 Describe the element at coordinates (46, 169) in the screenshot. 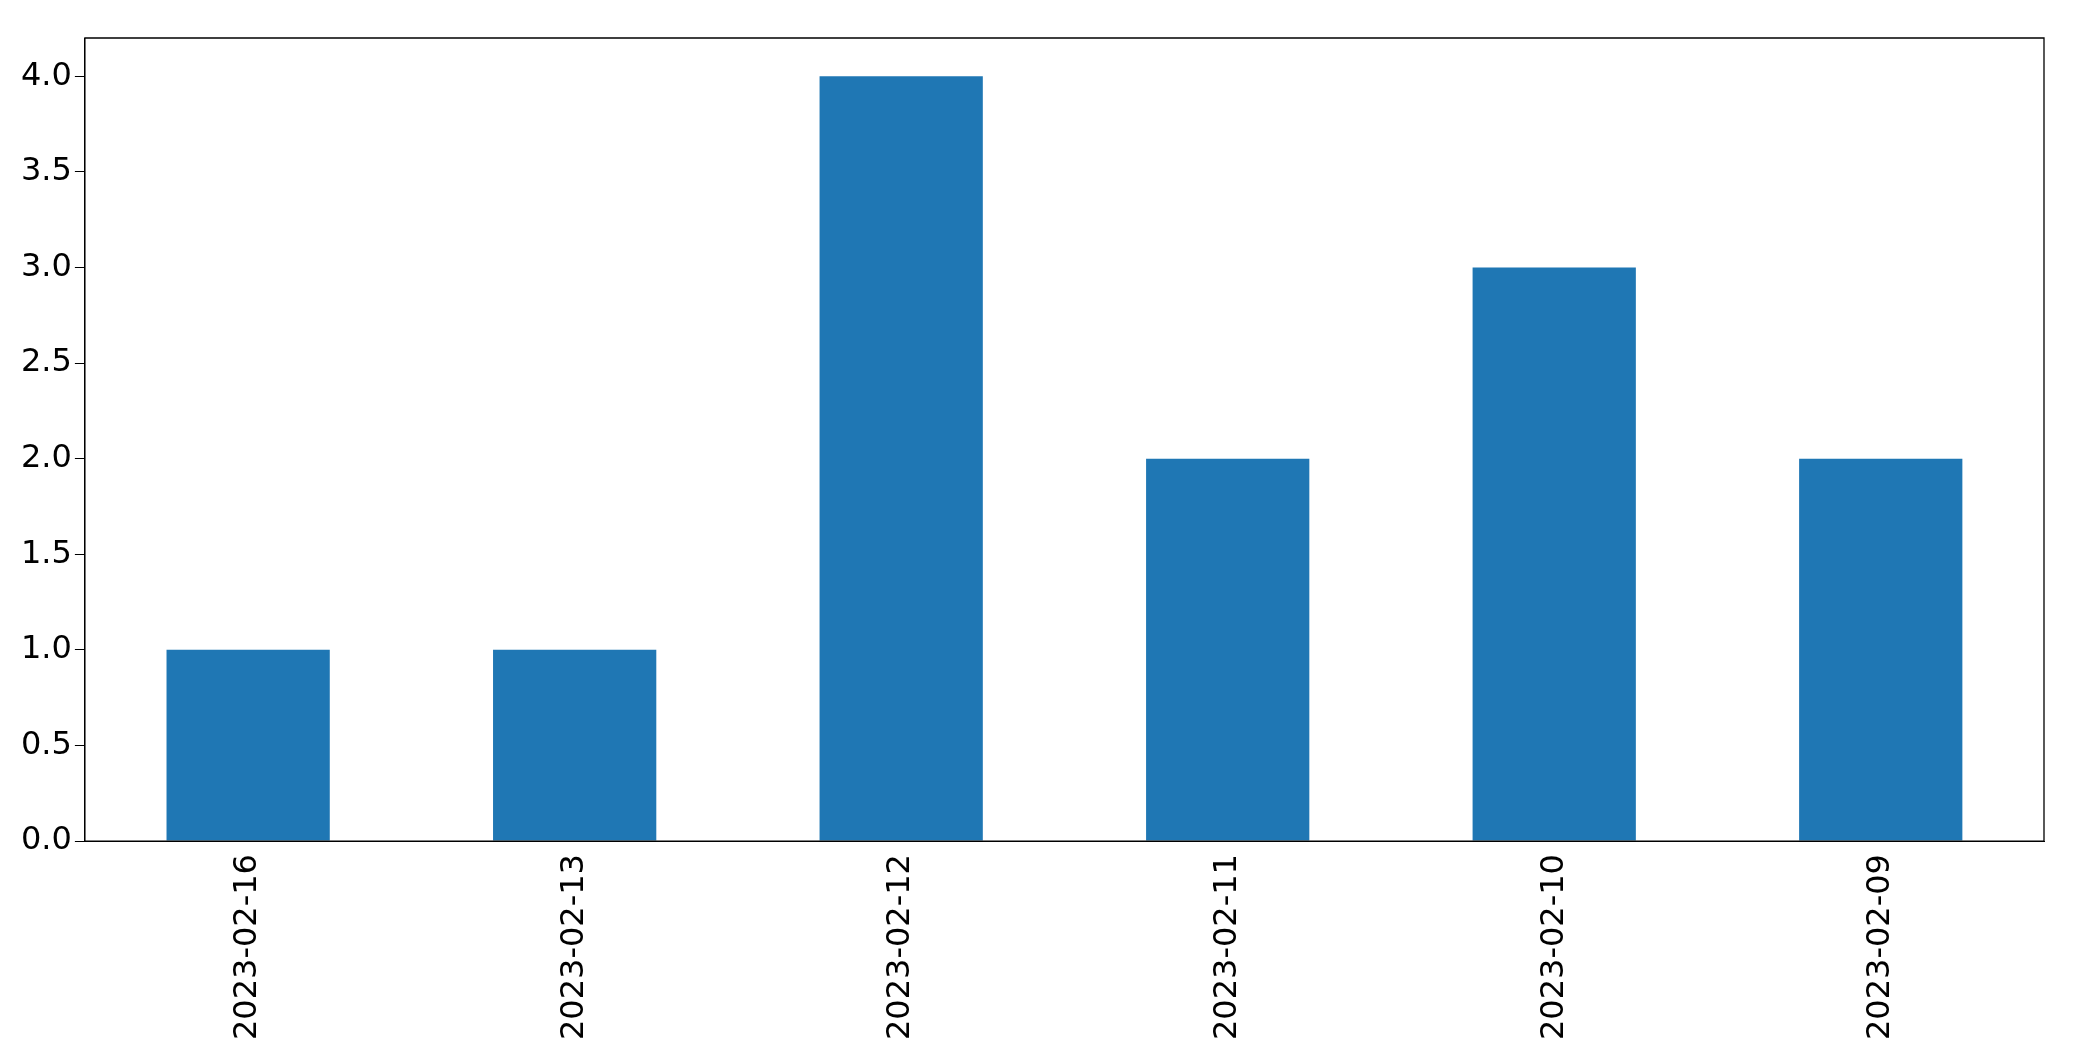

I see `y-tick-label: 3.5` at that location.